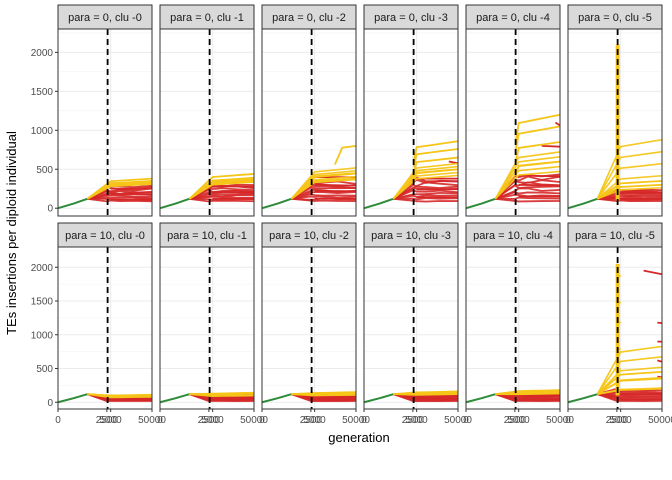  I want to click on facet-strip-label: para = 10, clu -5, so click(615, 236).